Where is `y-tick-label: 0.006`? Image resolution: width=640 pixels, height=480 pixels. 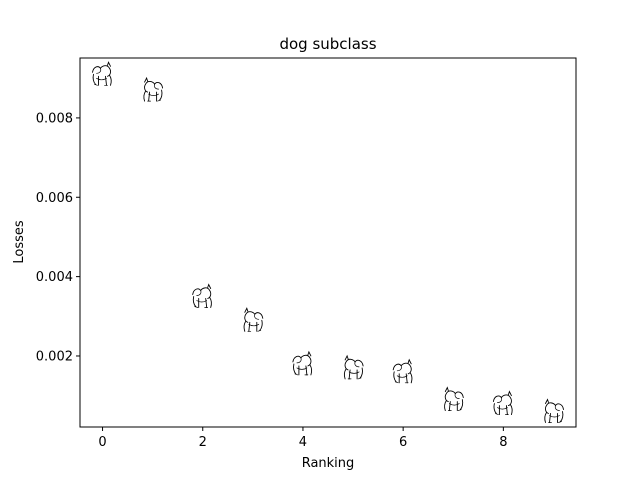 y-tick-label: 0.006 is located at coordinates (54, 198).